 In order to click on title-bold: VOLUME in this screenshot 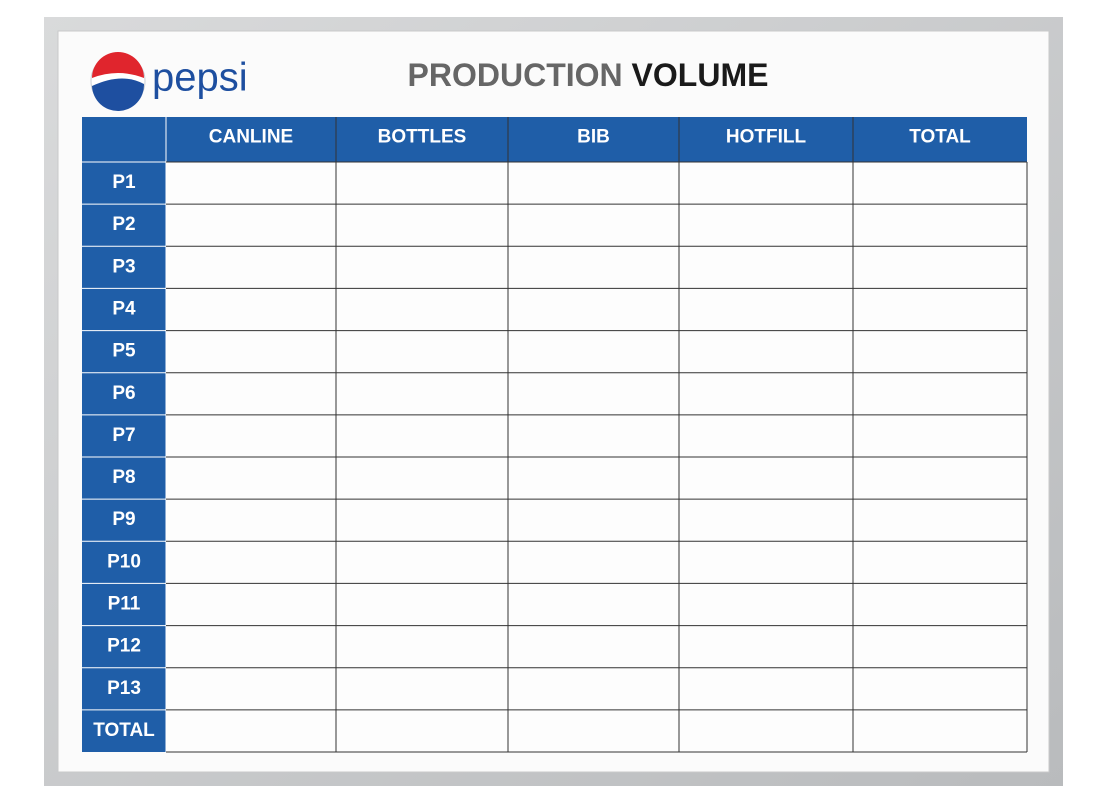, I will do `click(700, 75)`.